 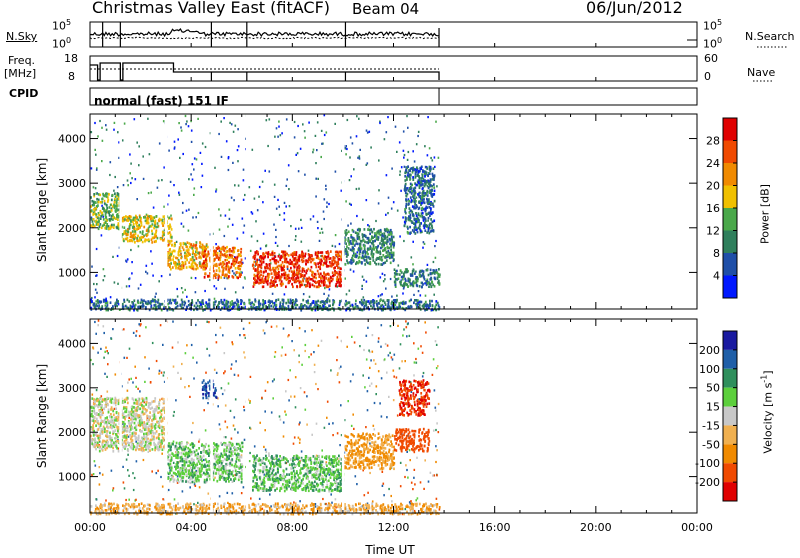 I want to click on power-gap, so click(x=247, y=211).